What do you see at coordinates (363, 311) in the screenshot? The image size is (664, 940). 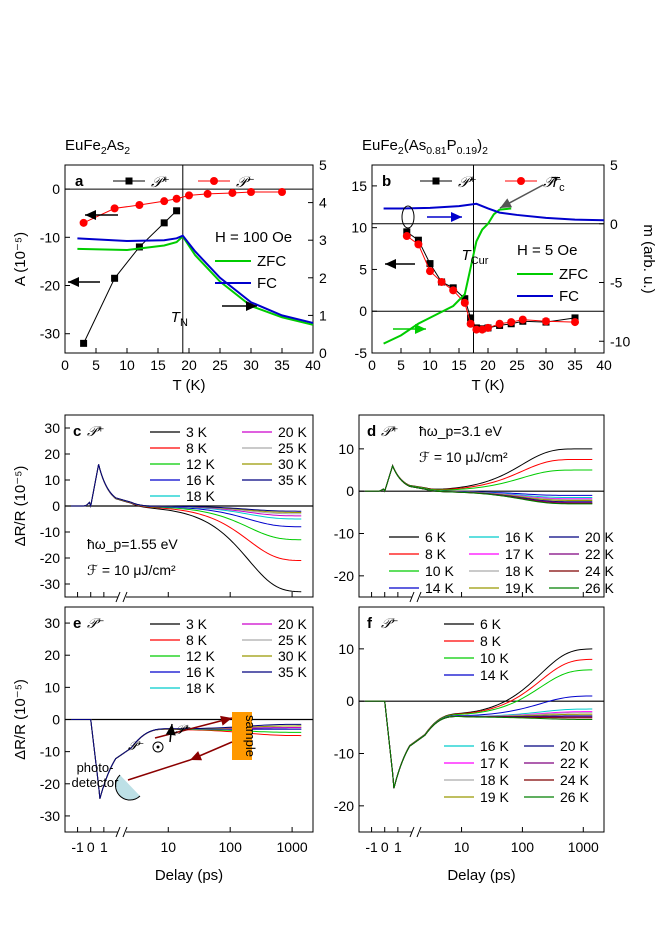 I see `y-tick-label-b: 0` at bounding box center [363, 311].